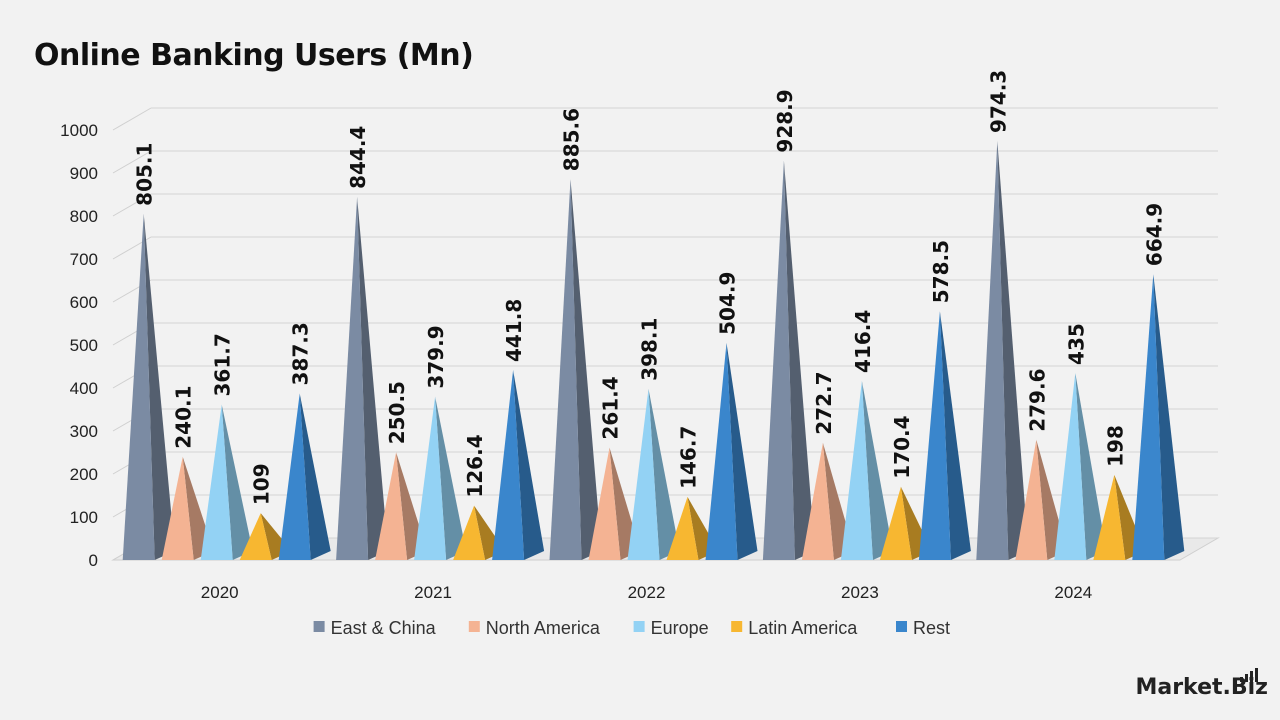 The height and width of the screenshot is (720, 1280). What do you see at coordinates (436, 356) in the screenshot?
I see `data-label: 379.9` at bounding box center [436, 356].